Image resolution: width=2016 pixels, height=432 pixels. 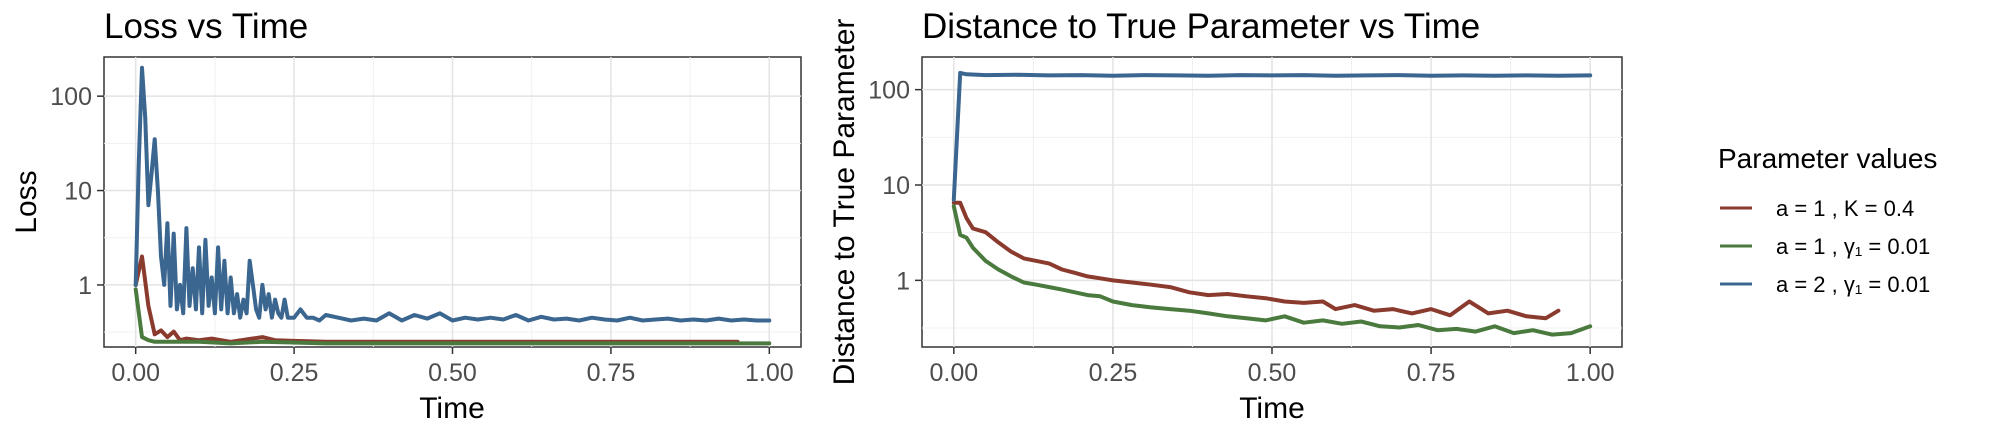 I want to click on loss-x-ticks: 0.00 0.25 0.50 0.75 1.00, so click(x=452, y=367).